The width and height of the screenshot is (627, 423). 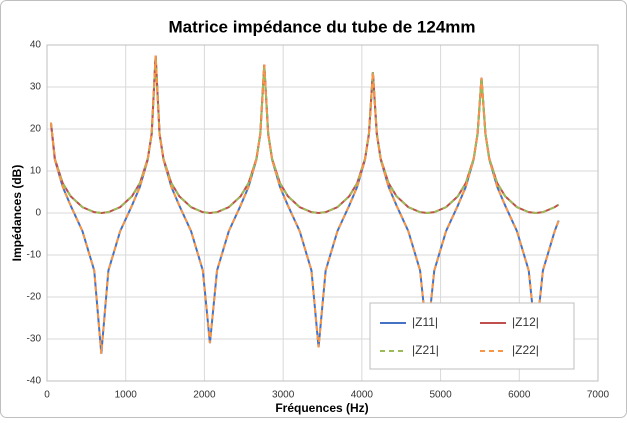 What do you see at coordinates (38, 213) in the screenshot?
I see `y-tick-label: 0` at bounding box center [38, 213].